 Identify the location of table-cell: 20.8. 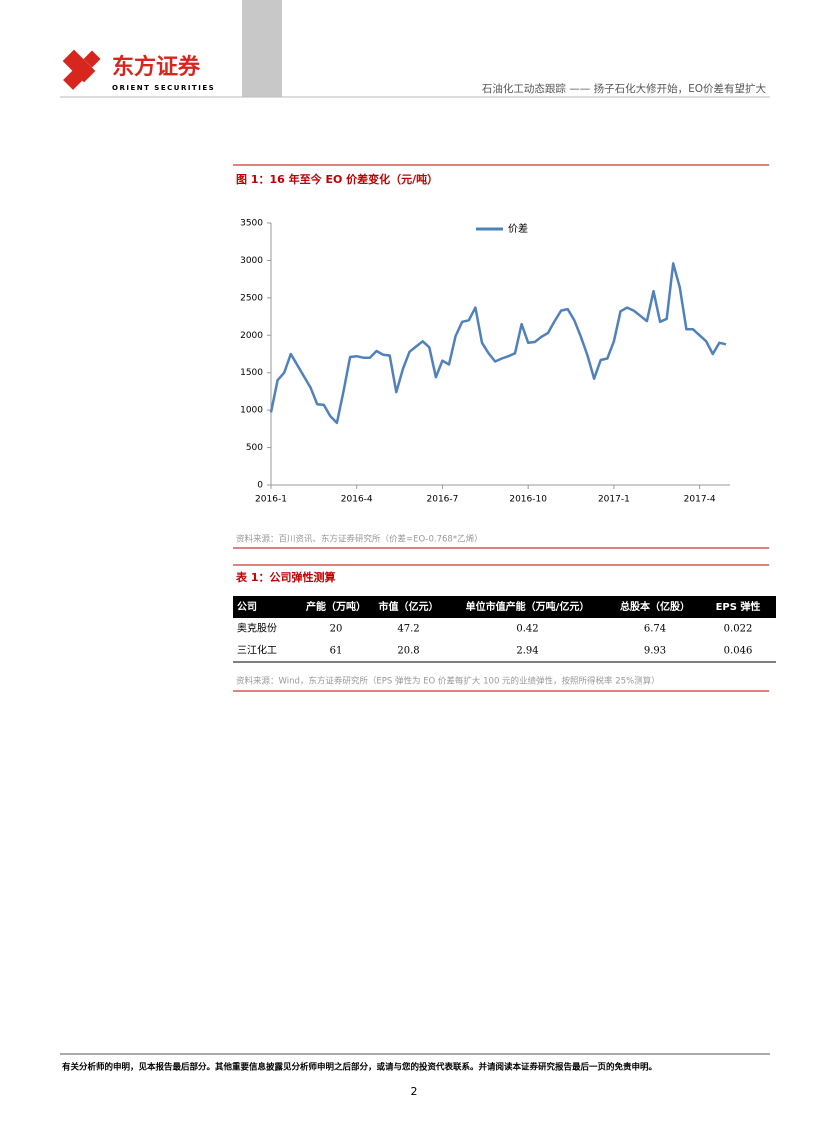
(408, 651).